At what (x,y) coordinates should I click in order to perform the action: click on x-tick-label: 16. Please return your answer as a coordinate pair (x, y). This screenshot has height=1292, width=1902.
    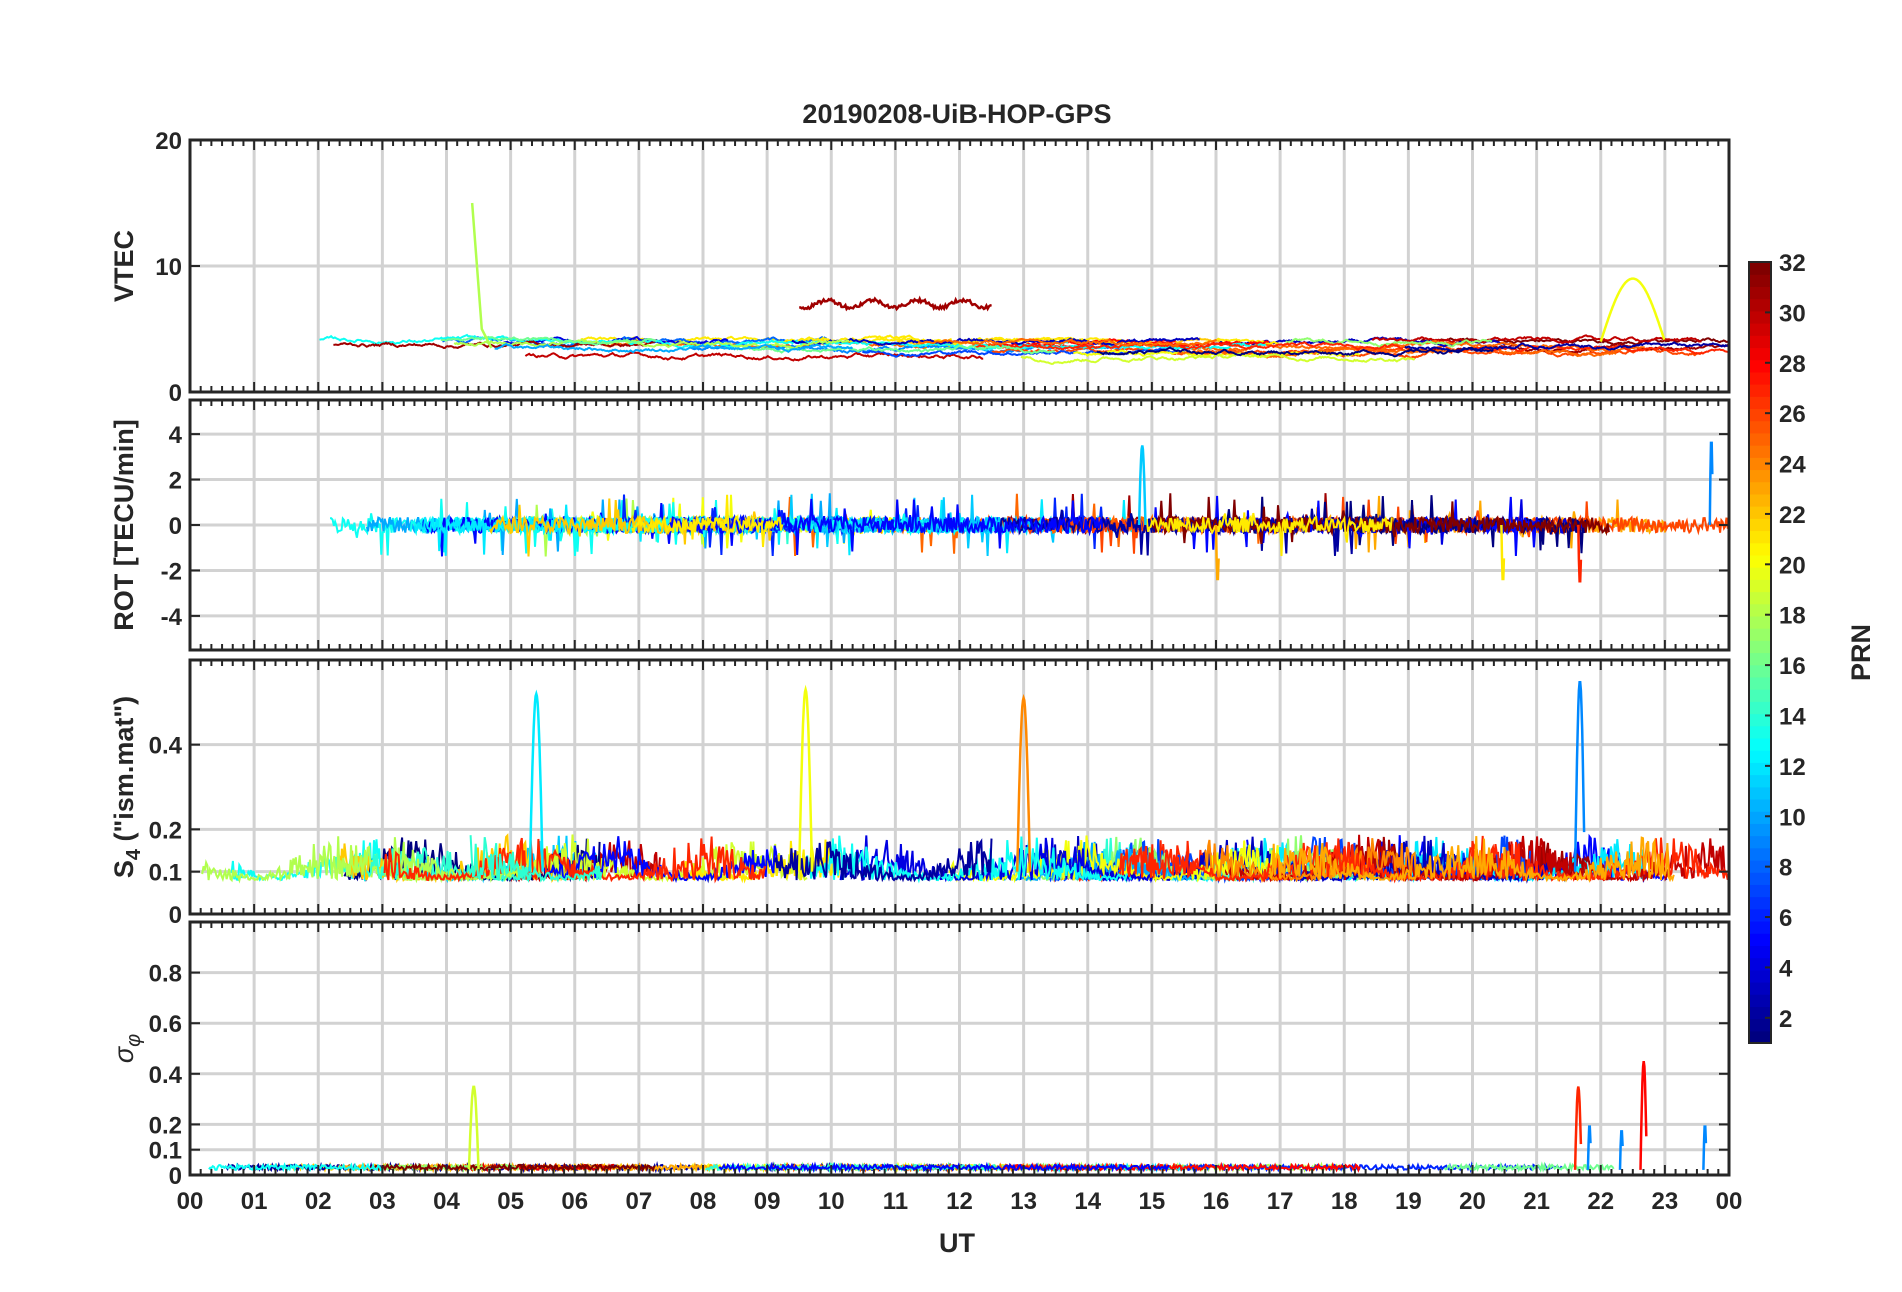
    Looking at the image, I should click on (1216, 1201).